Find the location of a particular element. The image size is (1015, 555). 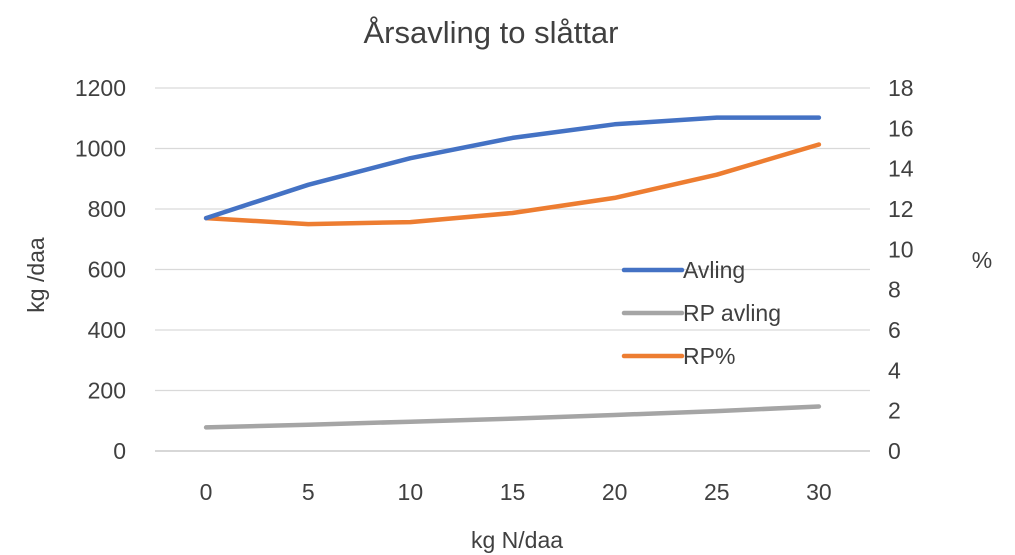

x-tick-label: 10 is located at coordinates (411, 492).